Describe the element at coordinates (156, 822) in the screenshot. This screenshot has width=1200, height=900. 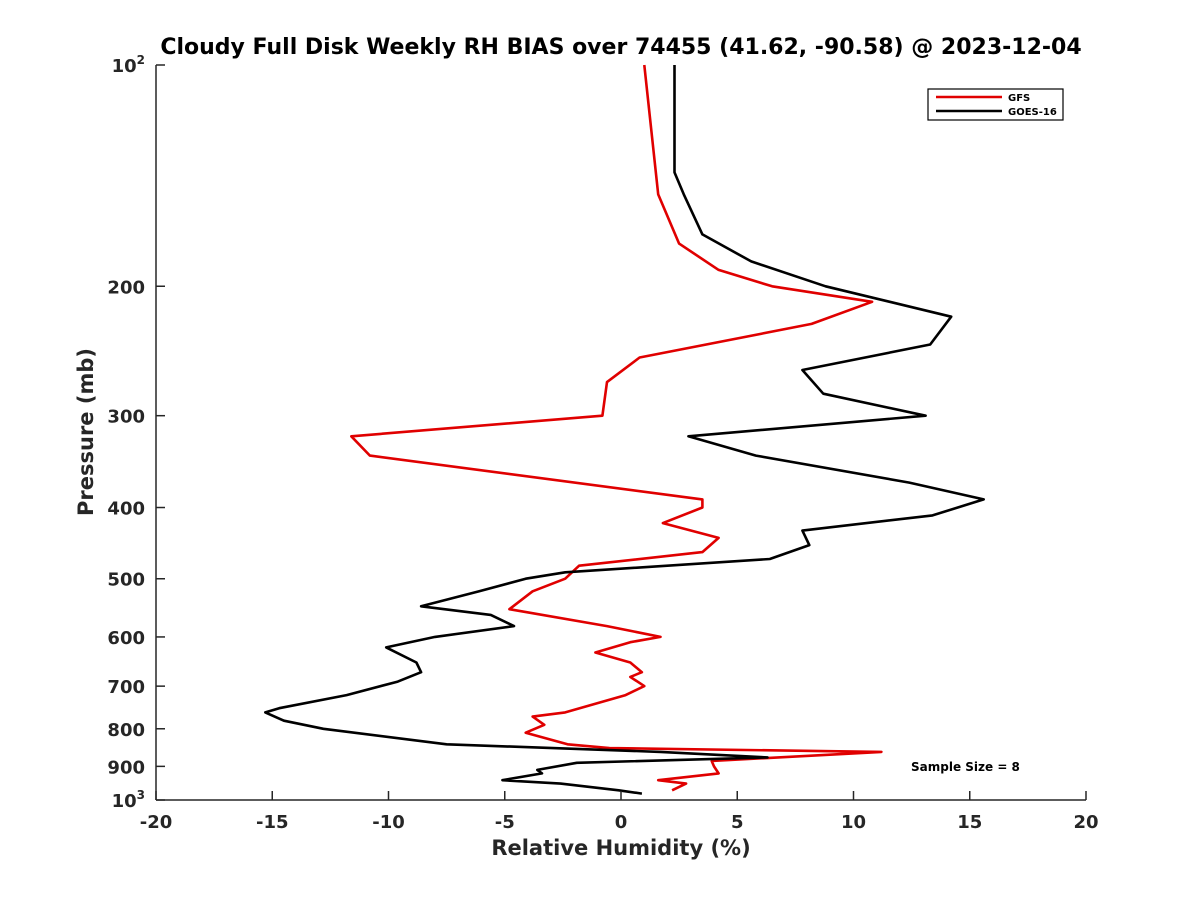
I see `x-tick-label: -20` at that location.